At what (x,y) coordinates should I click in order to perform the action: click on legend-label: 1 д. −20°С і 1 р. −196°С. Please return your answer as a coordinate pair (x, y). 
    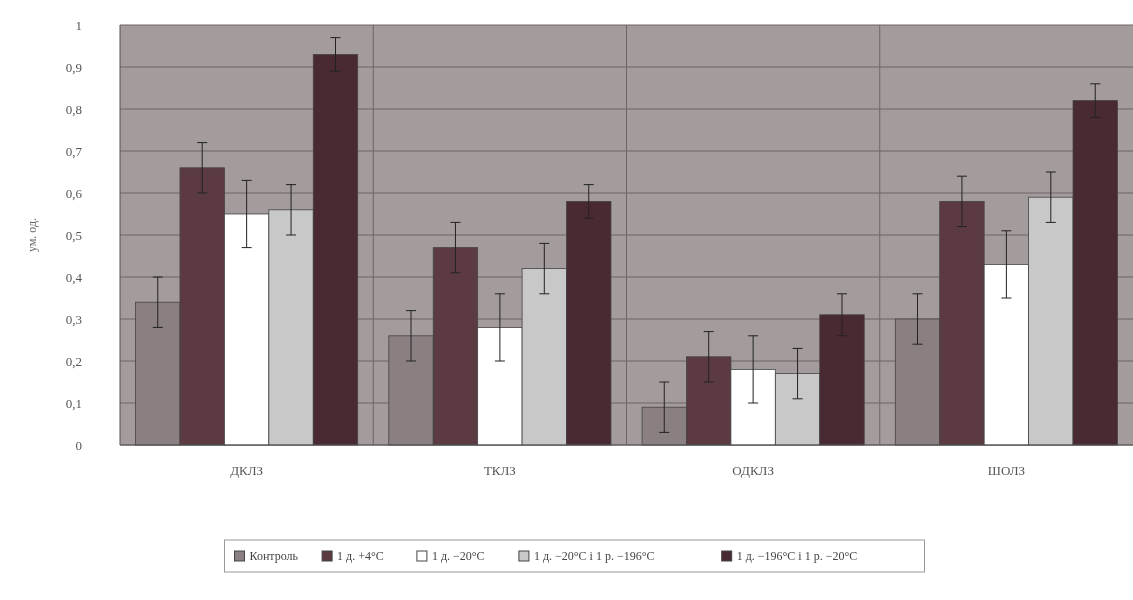
    Looking at the image, I should click on (594, 556).